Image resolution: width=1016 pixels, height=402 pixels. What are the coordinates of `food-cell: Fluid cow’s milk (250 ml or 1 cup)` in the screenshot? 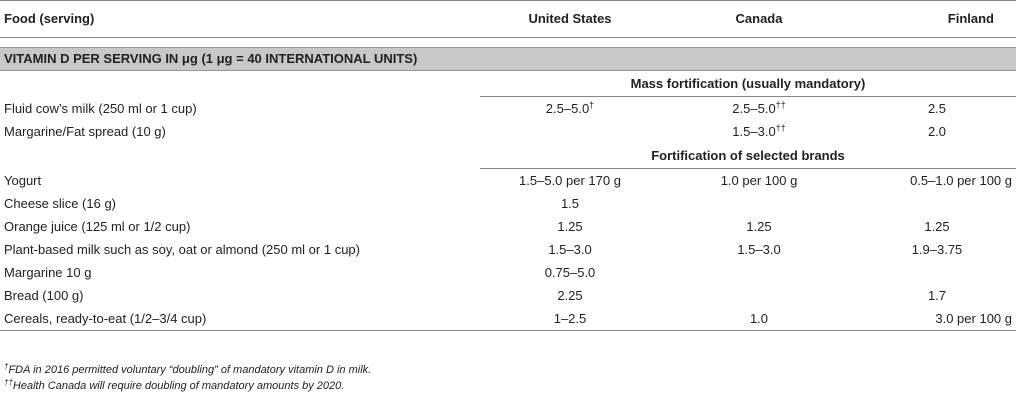 It's located at (100, 108).